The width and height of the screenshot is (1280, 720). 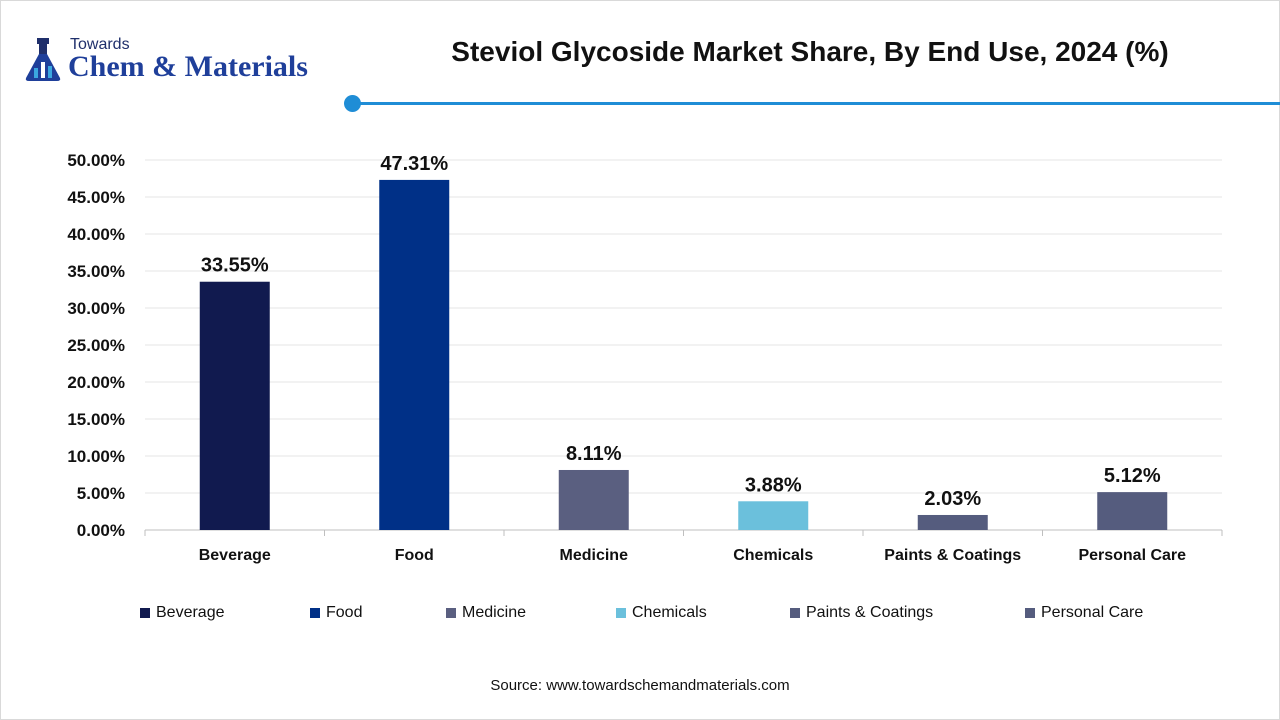 I want to click on legend-item: Personal Care, so click(x=1084, y=613).